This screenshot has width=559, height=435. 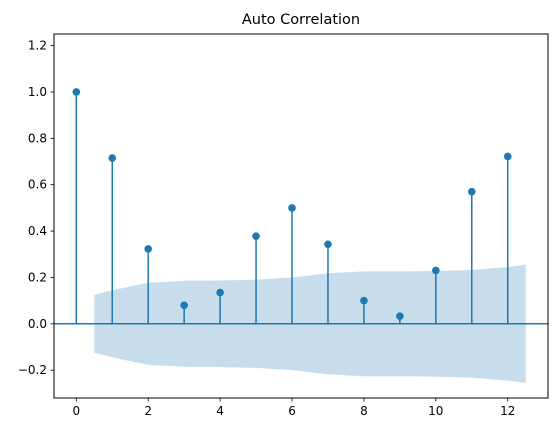 What do you see at coordinates (364, 411) in the screenshot?
I see `x-tick-label: 8` at bounding box center [364, 411].